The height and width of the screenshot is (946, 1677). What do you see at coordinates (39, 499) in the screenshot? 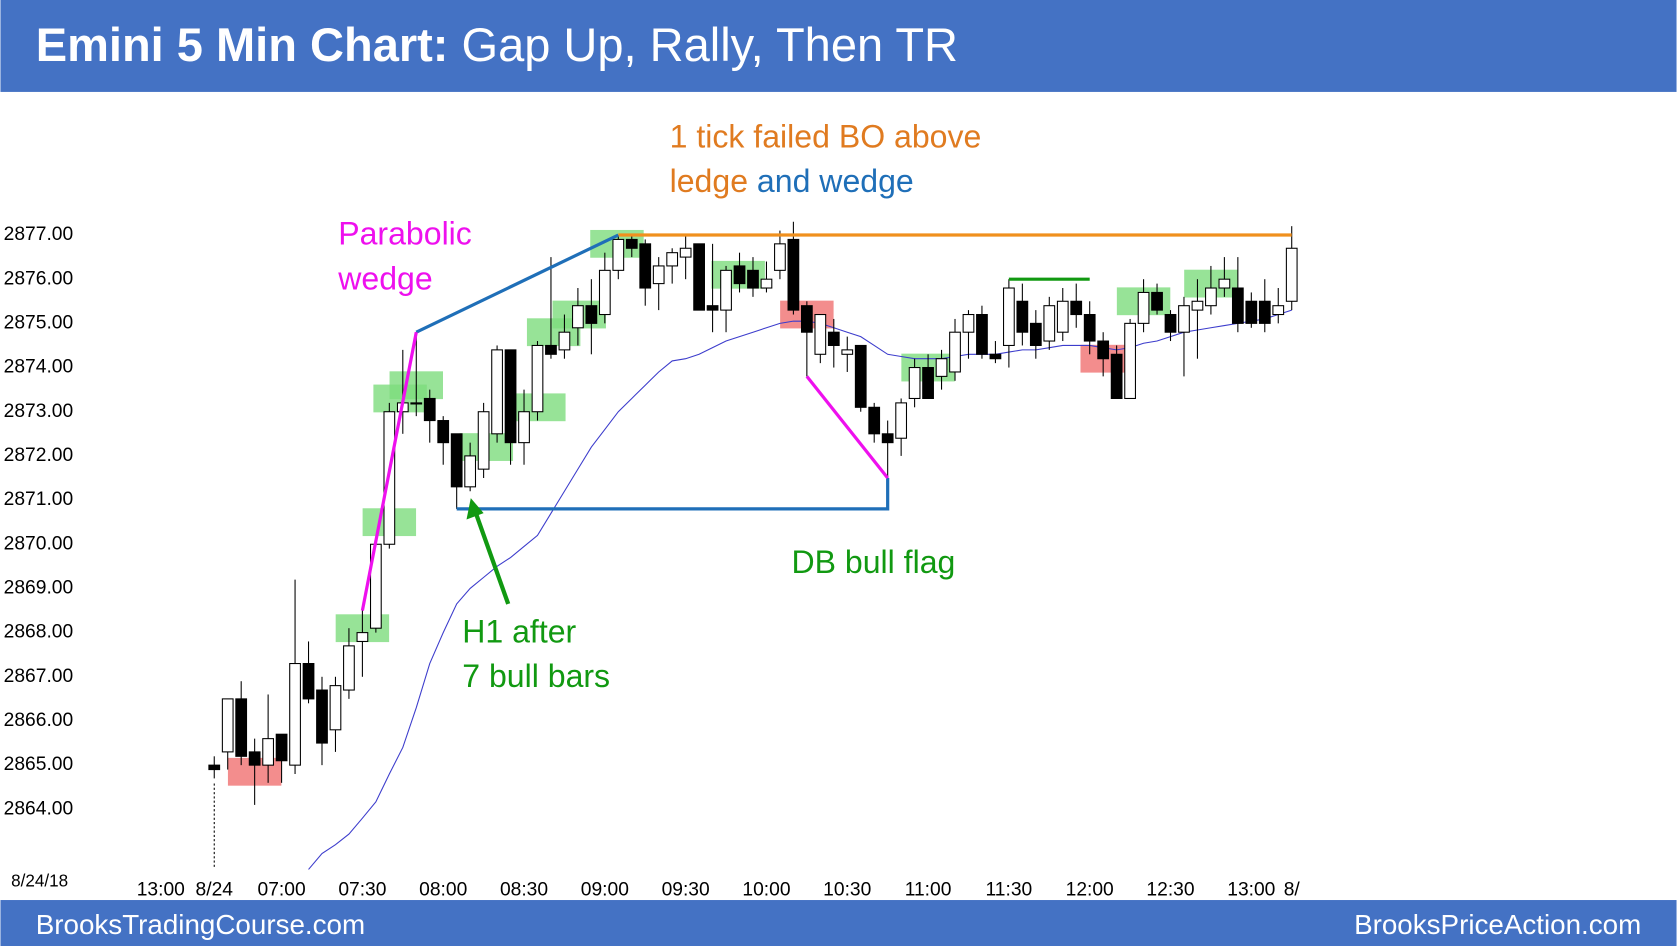
I see `y-tick-label: 2871.00` at bounding box center [39, 499].